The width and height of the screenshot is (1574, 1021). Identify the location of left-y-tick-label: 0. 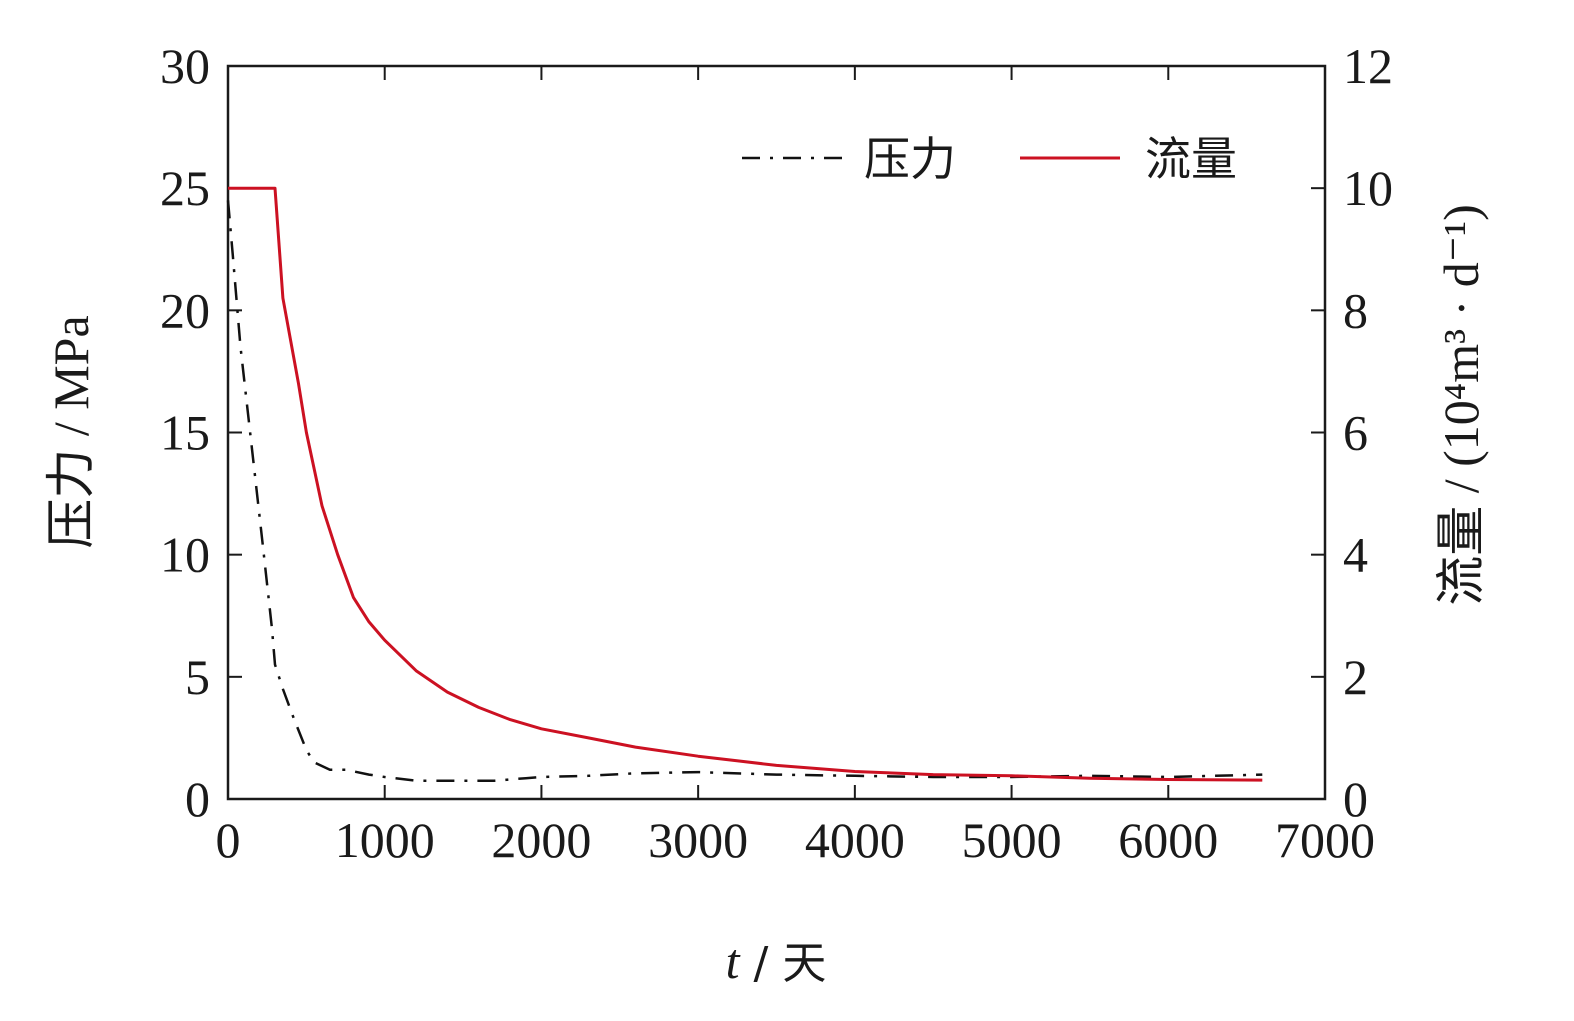
(197, 799).